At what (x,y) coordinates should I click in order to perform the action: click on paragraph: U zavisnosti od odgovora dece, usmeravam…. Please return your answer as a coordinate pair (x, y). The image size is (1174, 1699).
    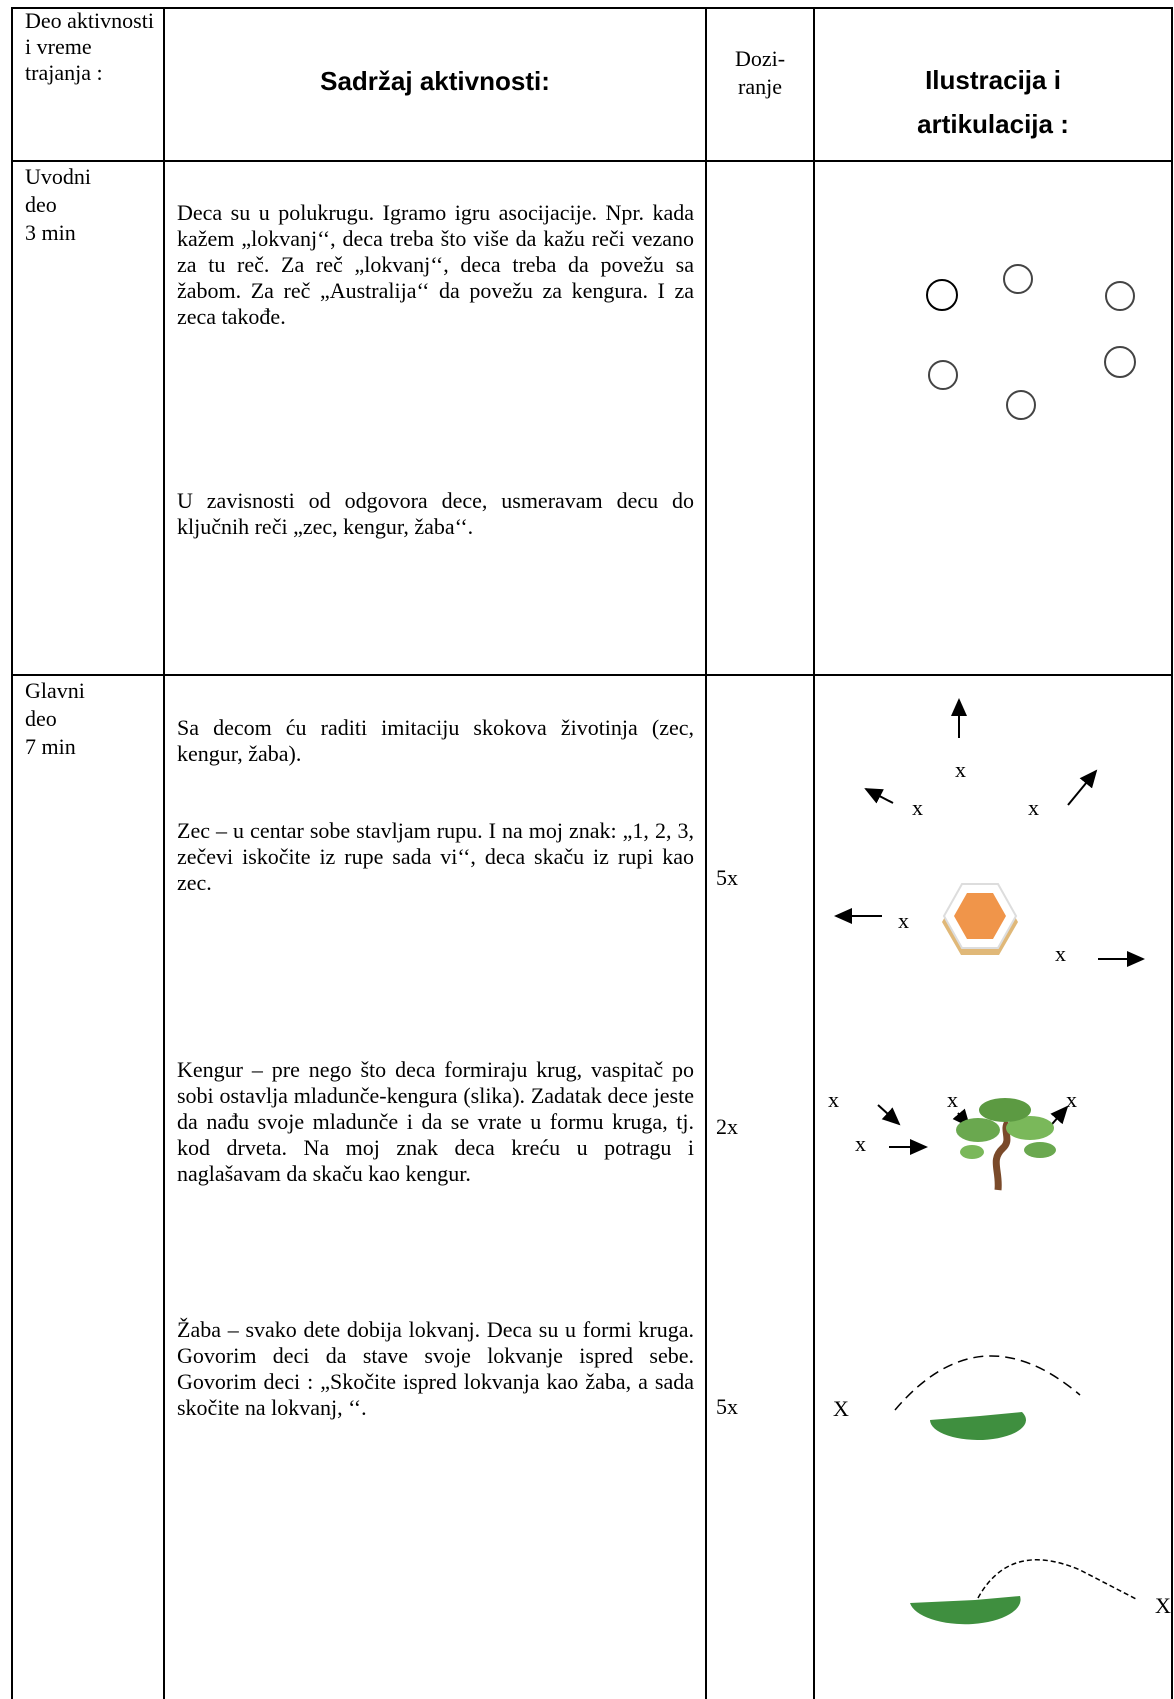
    Looking at the image, I should click on (435, 513).